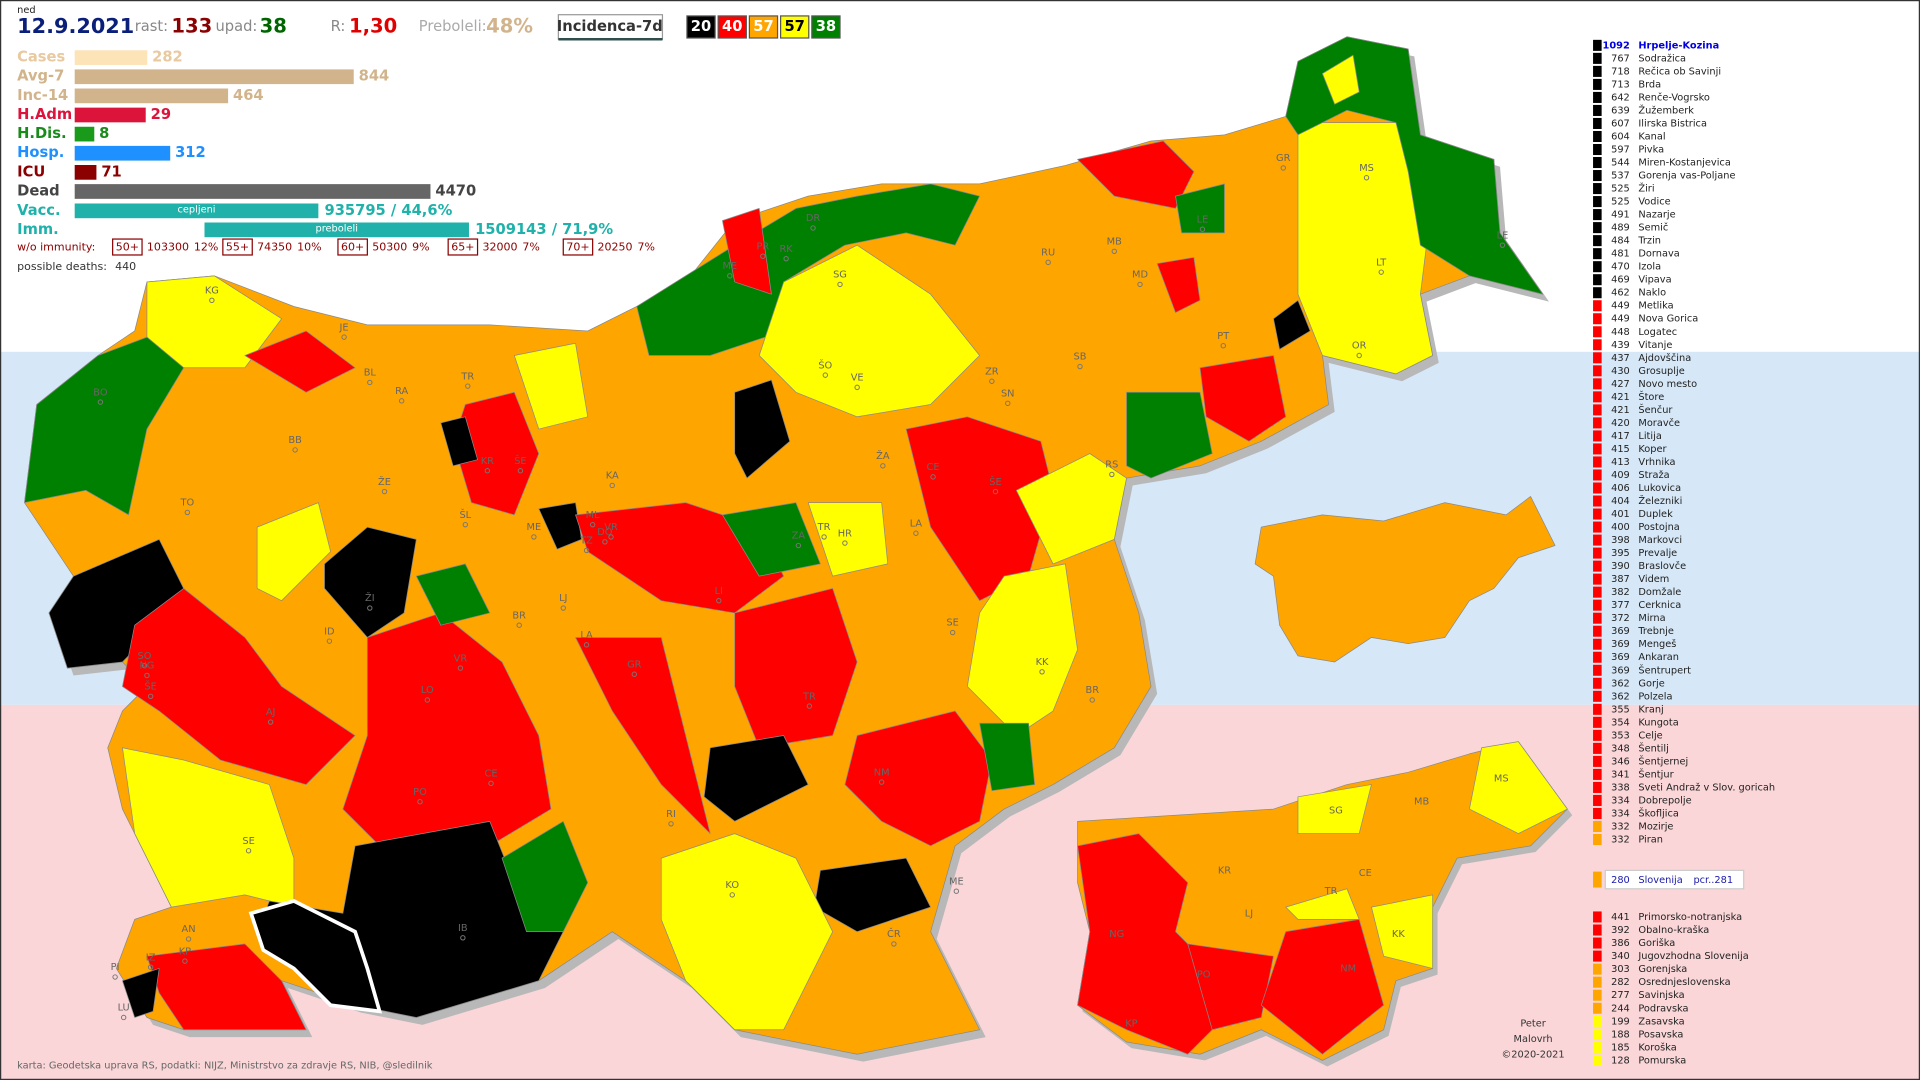 The height and width of the screenshot is (1080, 1920). I want to click on region-map-label: PO, so click(1204, 975).